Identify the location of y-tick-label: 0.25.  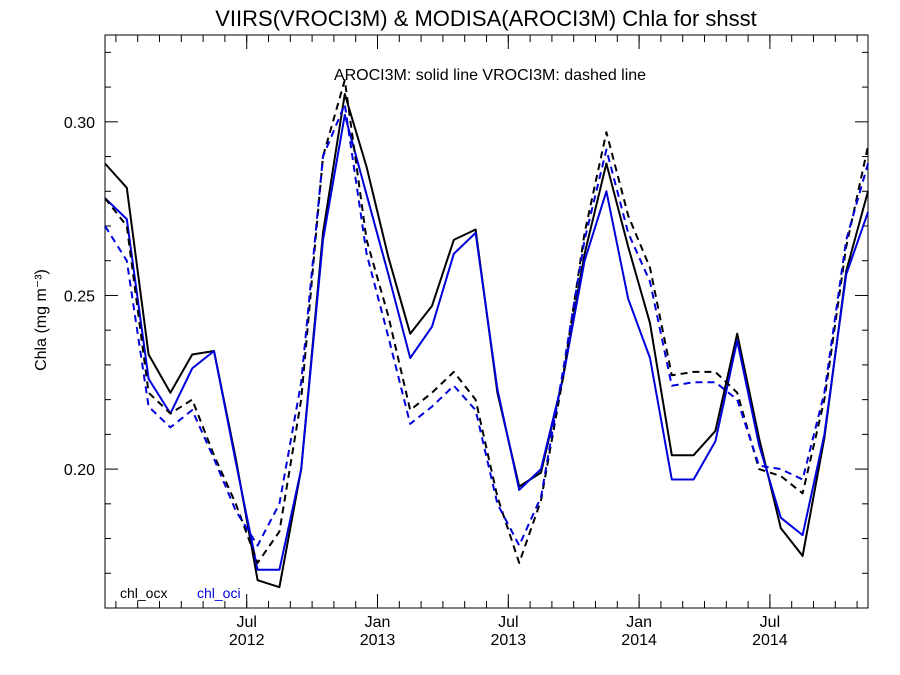
(79, 296).